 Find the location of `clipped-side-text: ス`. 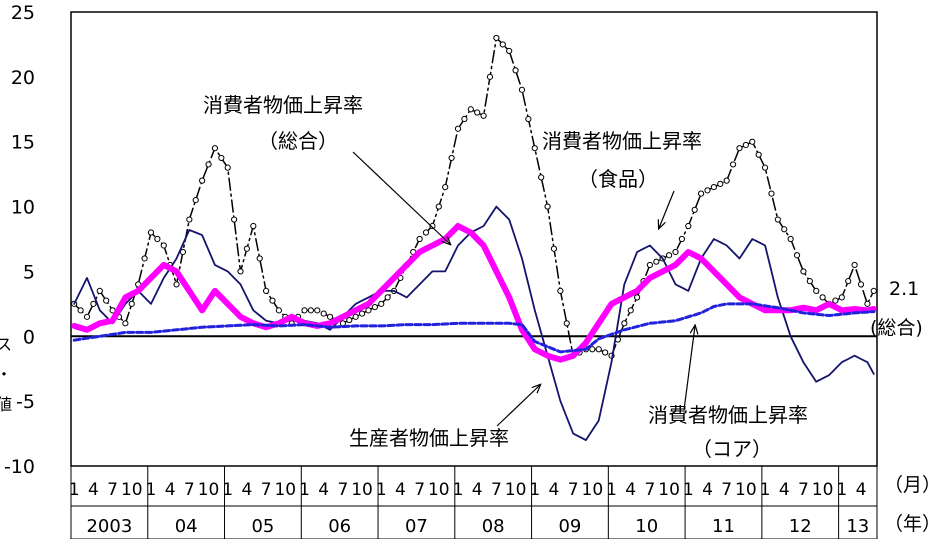

clipped-side-text: ス is located at coordinates (6, 344).